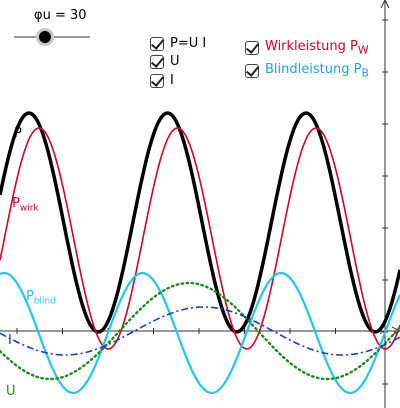 The width and height of the screenshot is (400, 408). I want to click on checkbox-p-ui: P=U I, so click(178, 43).